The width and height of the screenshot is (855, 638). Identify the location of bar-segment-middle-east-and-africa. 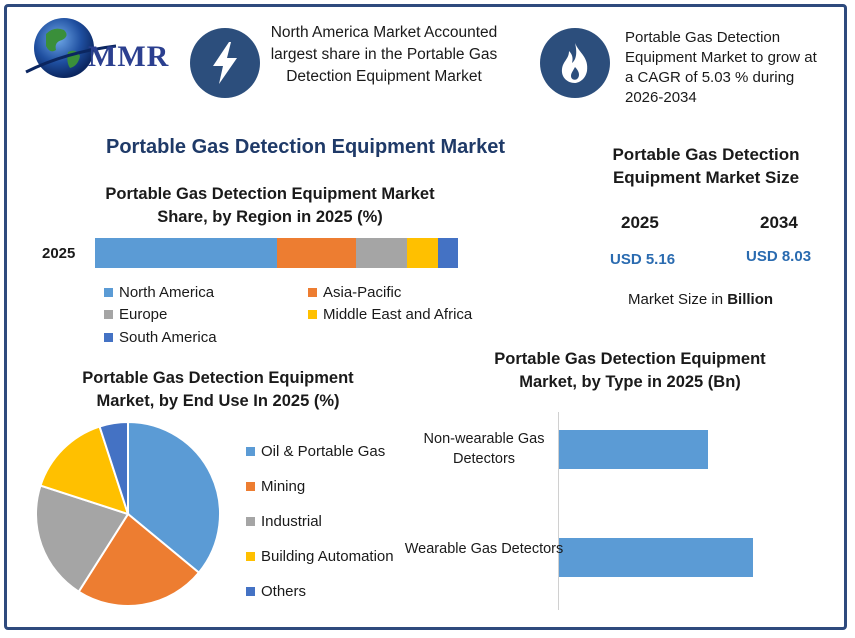
(423, 253).